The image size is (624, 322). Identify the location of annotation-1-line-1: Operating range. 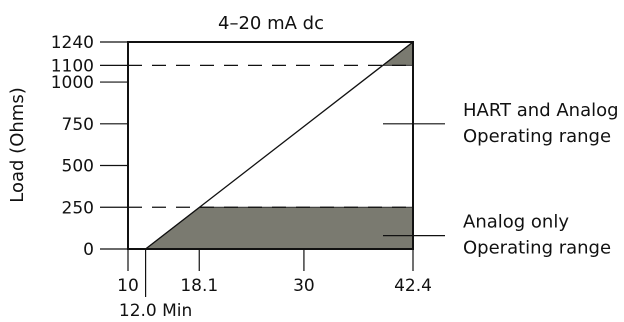
(537, 248).